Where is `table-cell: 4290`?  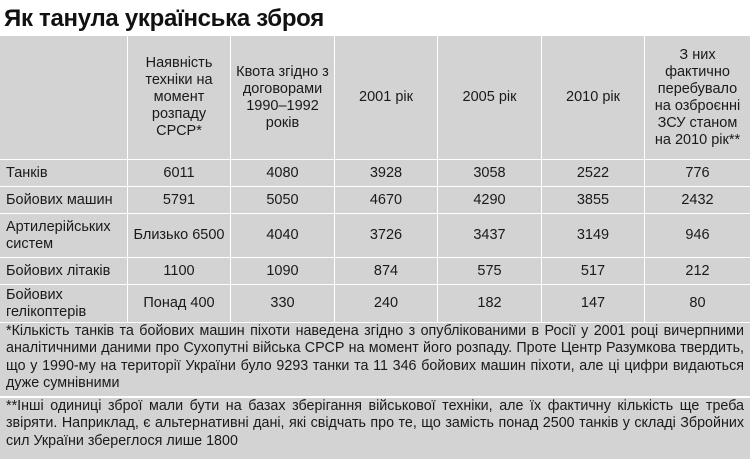 table-cell: 4290 is located at coordinates (490, 200).